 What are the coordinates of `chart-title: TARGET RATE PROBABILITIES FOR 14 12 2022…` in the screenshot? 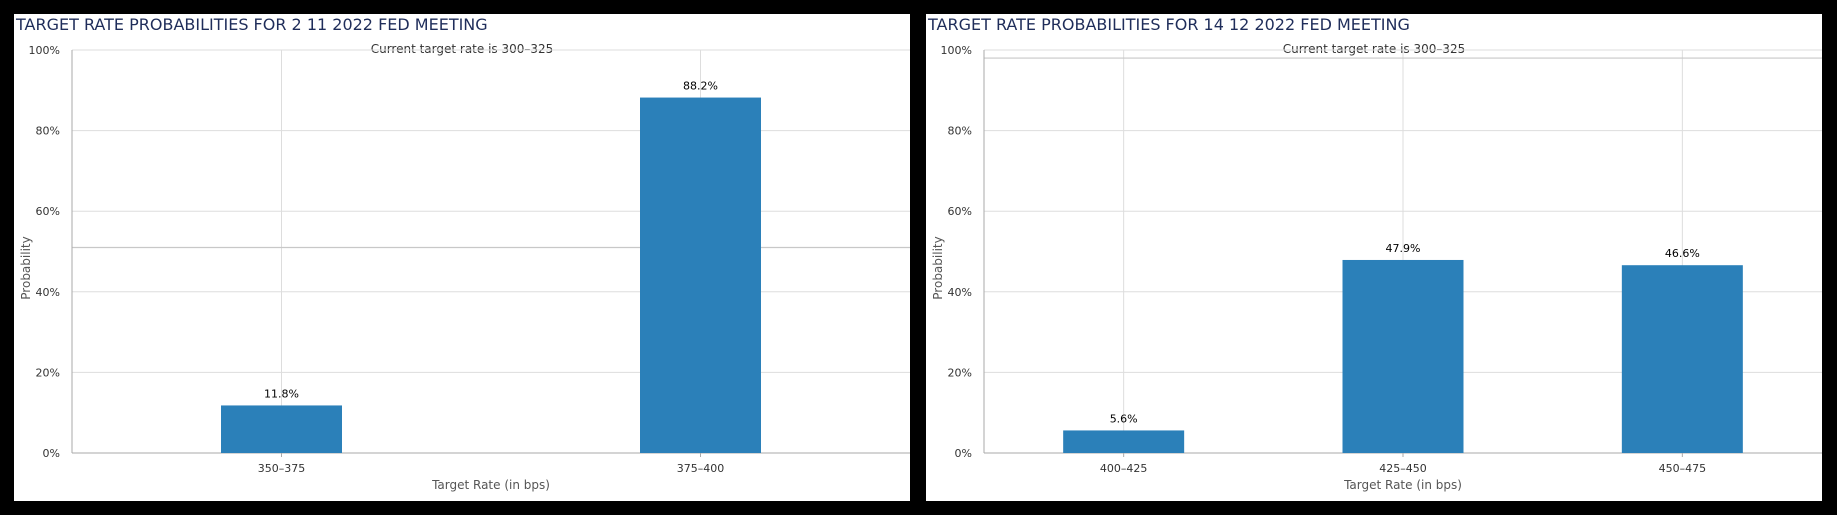 It's located at (1169, 24).